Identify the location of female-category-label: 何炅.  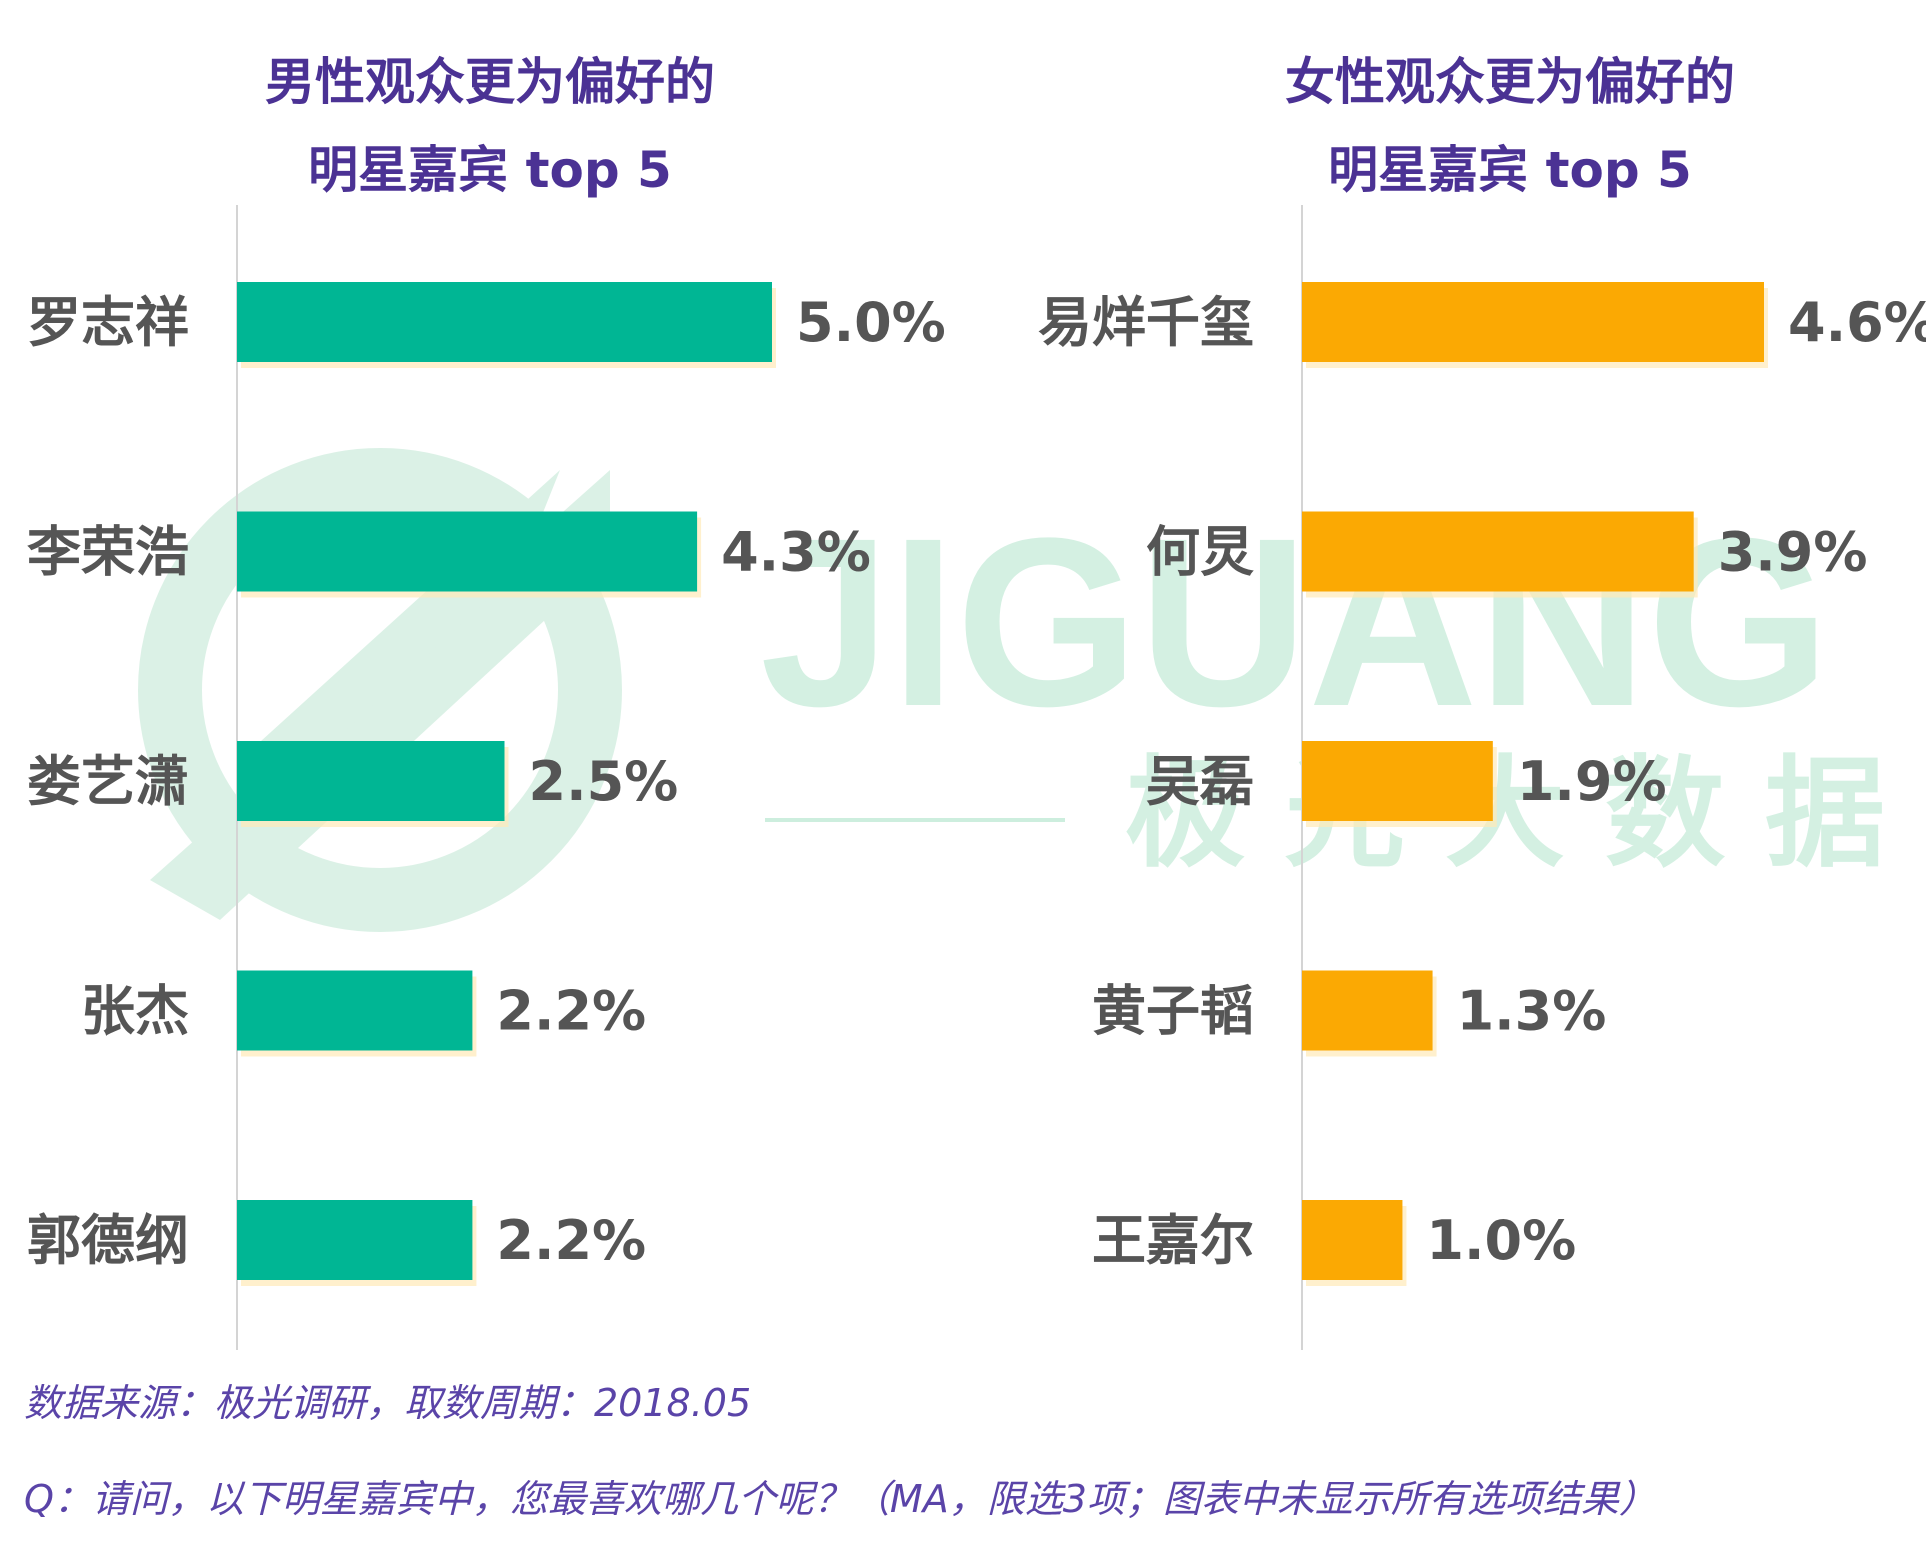
(1200, 552).